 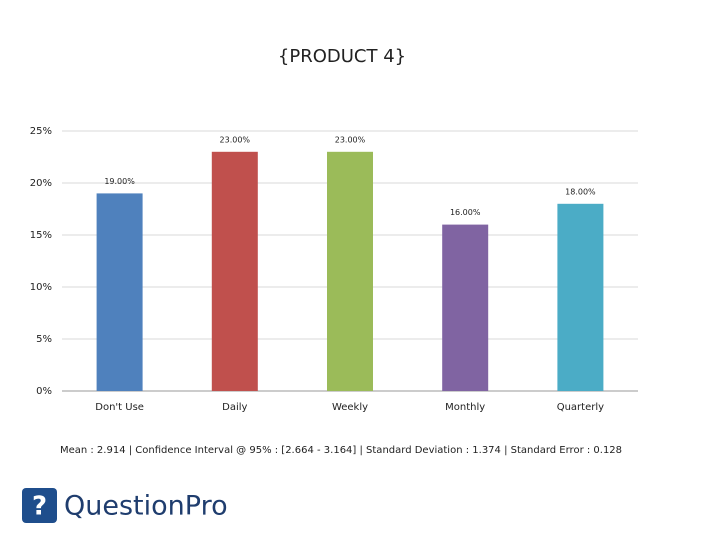 What do you see at coordinates (41, 287) in the screenshot?
I see `y-tick-label: 10%` at bounding box center [41, 287].